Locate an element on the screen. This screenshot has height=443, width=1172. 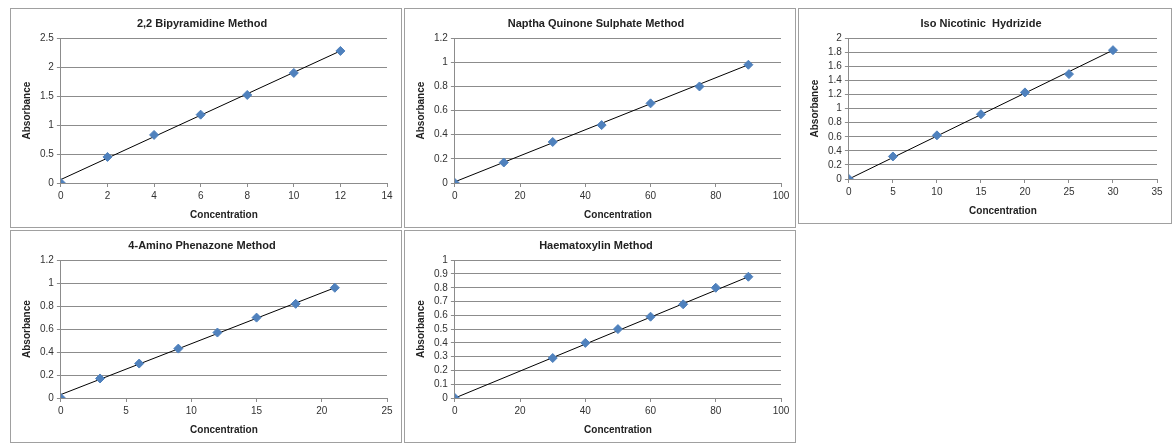
y-tick-label: 1.5 is located at coordinates (47, 95).